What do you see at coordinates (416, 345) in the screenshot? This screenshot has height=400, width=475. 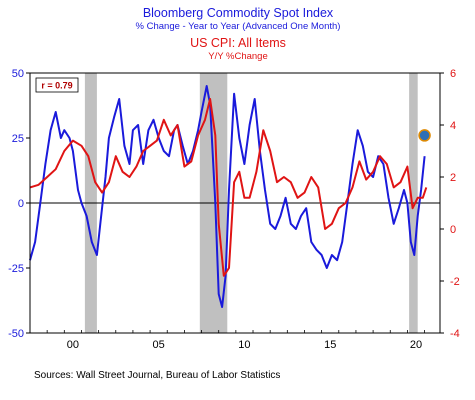 I see `x-tick-label: 20` at bounding box center [416, 345].